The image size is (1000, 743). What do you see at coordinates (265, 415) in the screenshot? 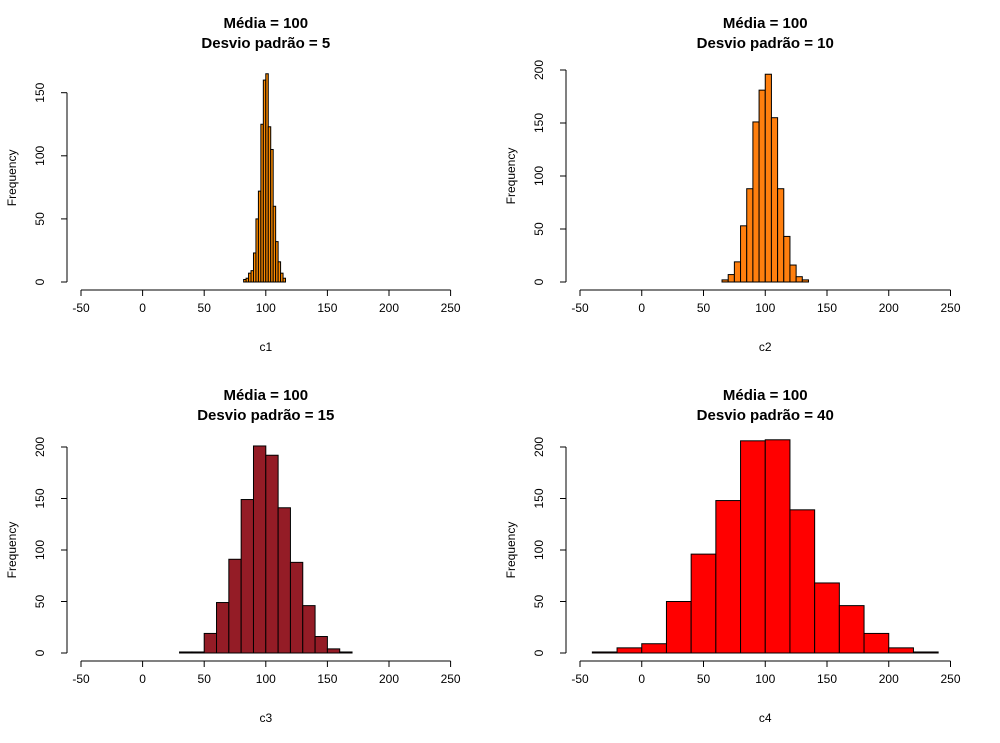
I see `chart-title-line2: Desvio padrão = 15` at bounding box center [265, 415].